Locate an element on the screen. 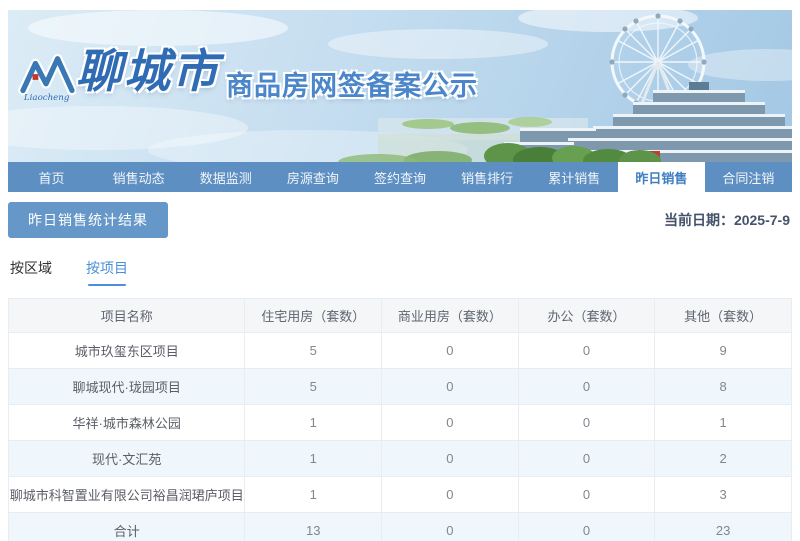 This screenshot has width=800, height=541. col-header-office: 办公（套数） is located at coordinates (586, 315).